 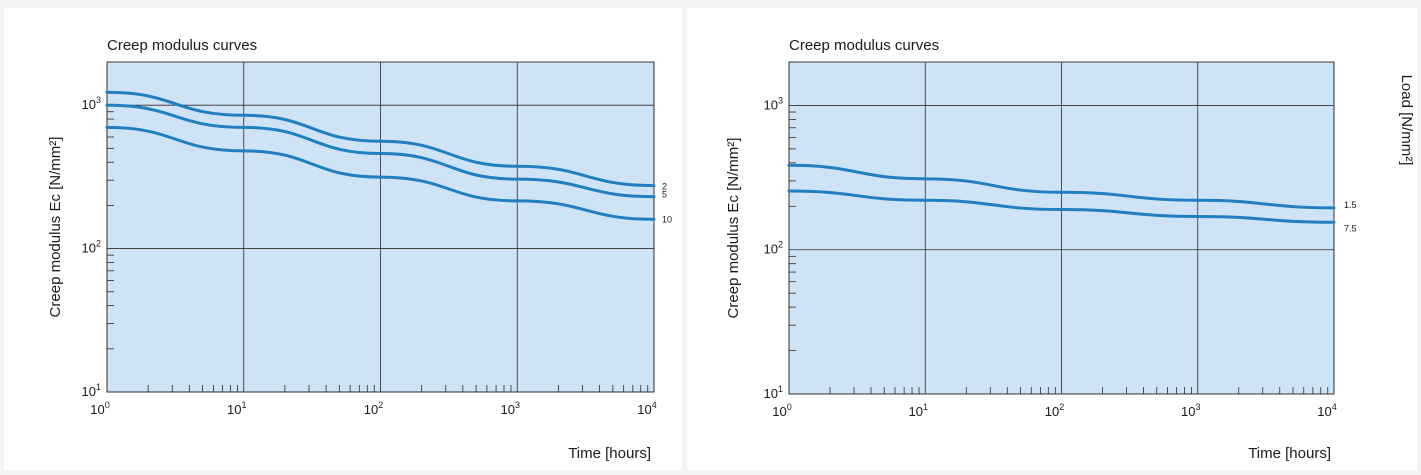 What do you see at coordinates (664, 187) in the screenshot?
I see `series-label-2: 2` at bounding box center [664, 187].